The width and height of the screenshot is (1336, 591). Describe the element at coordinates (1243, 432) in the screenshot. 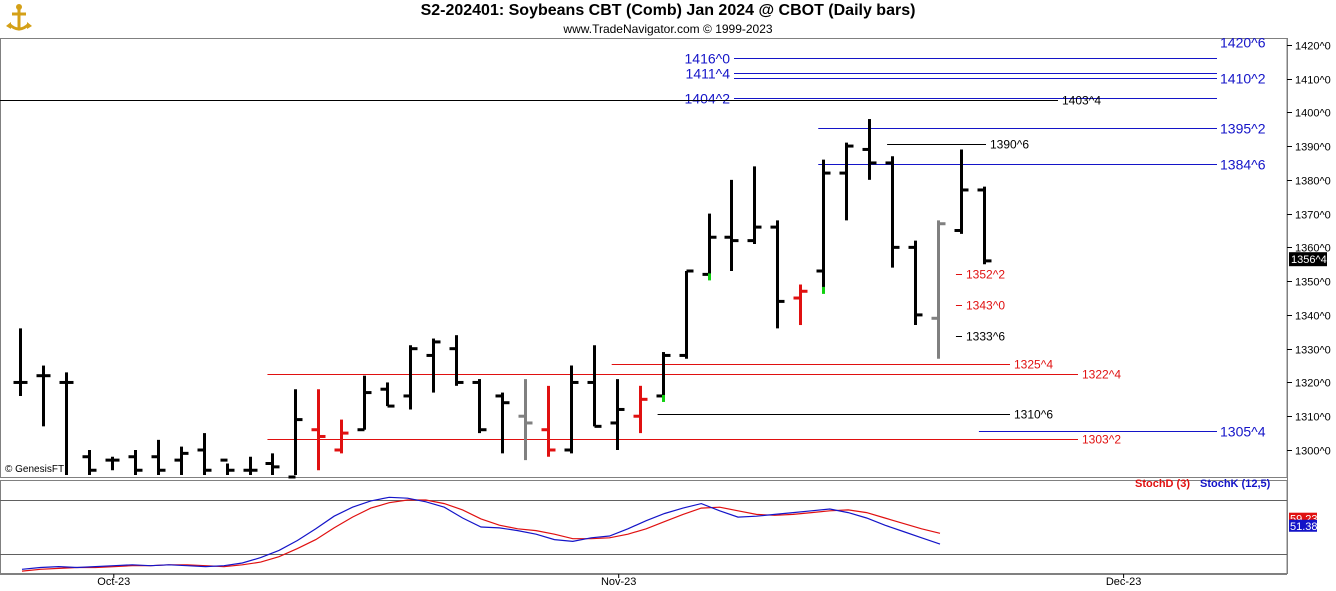

I see `level-label: 1305^4` at that location.